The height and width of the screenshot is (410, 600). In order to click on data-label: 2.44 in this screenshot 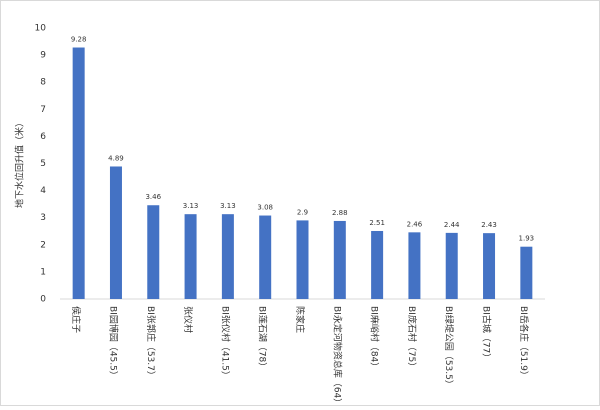, I will do `click(452, 225)`.